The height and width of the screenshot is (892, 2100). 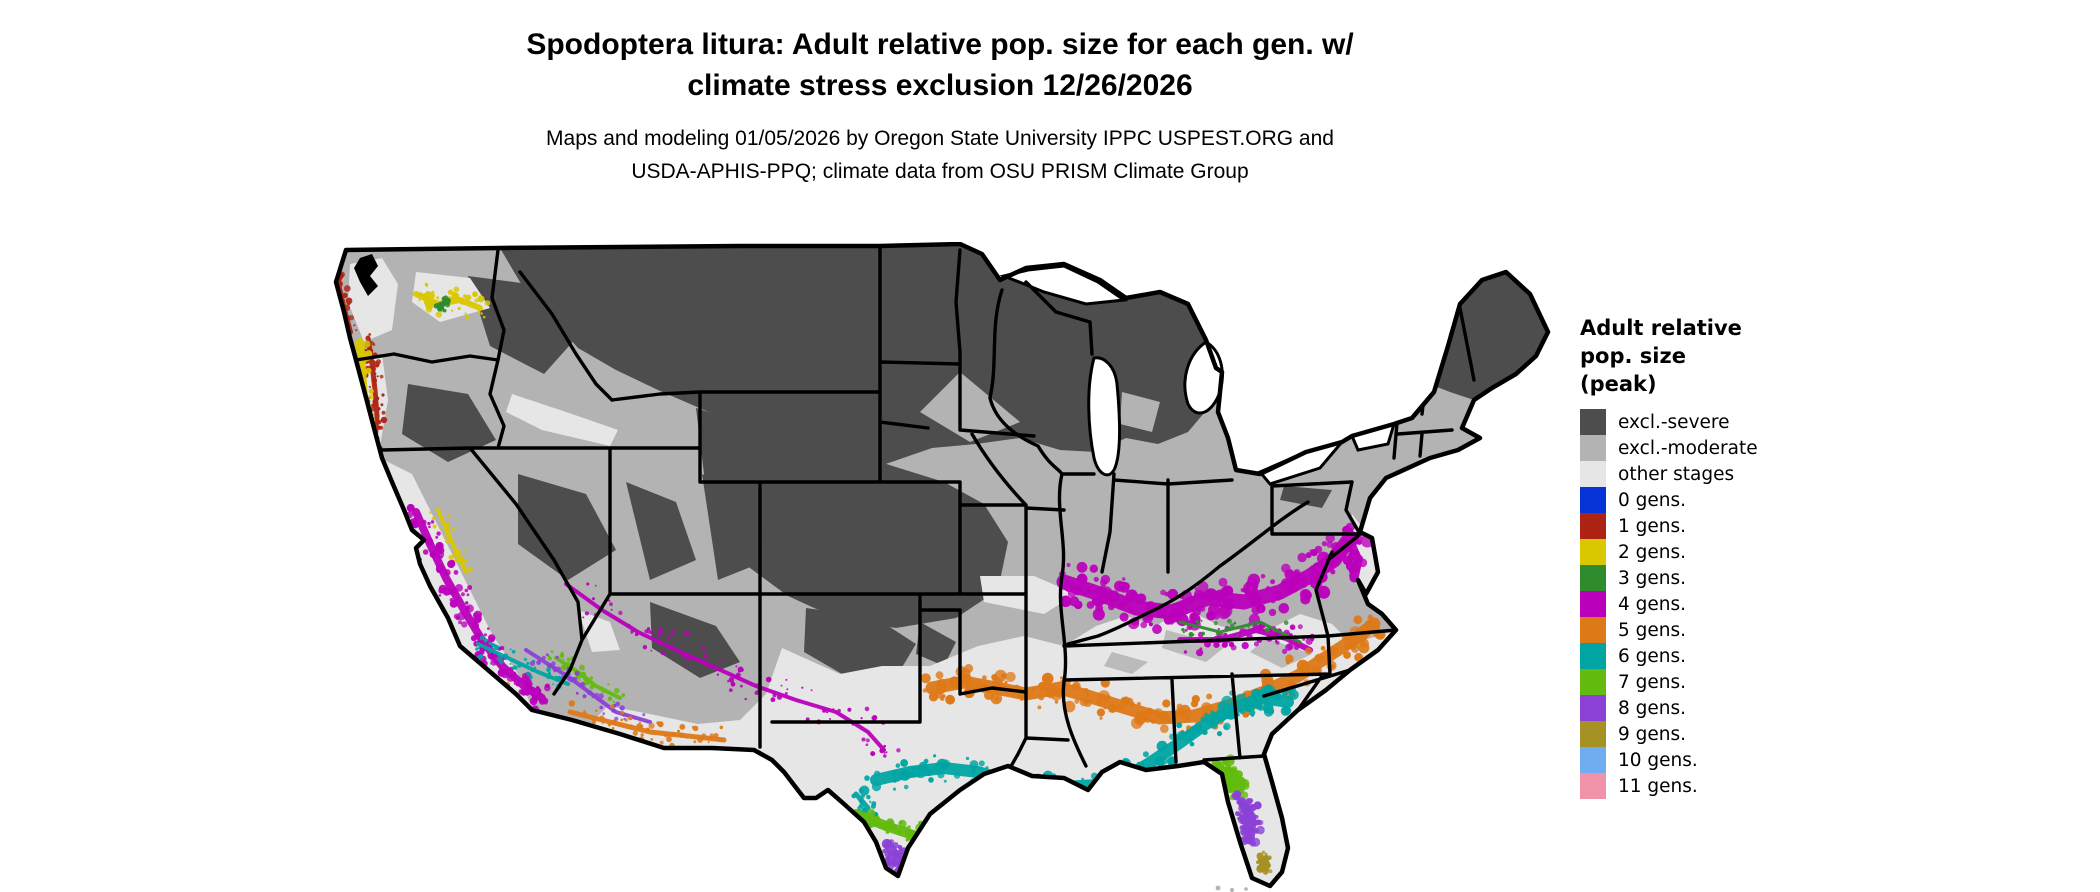 I want to click on legend-title-line: Adult relative, so click(x=1661, y=328).